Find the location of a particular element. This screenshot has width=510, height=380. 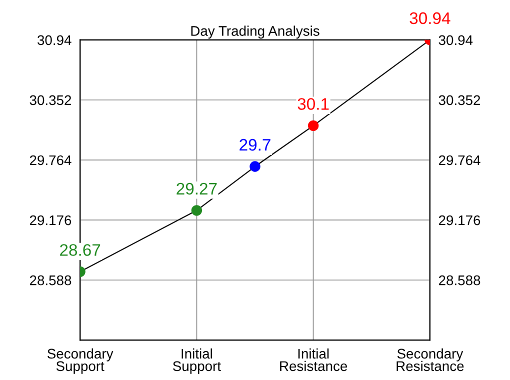

x-tick-label: Initial Resistance is located at coordinates (314, 360).